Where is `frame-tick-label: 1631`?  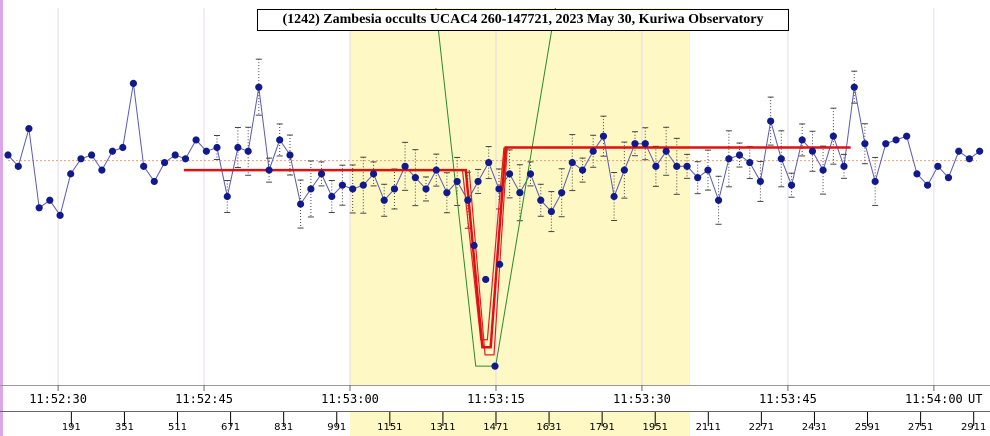 frame-tick-label: 1631 is located at coordinates (548, 427).